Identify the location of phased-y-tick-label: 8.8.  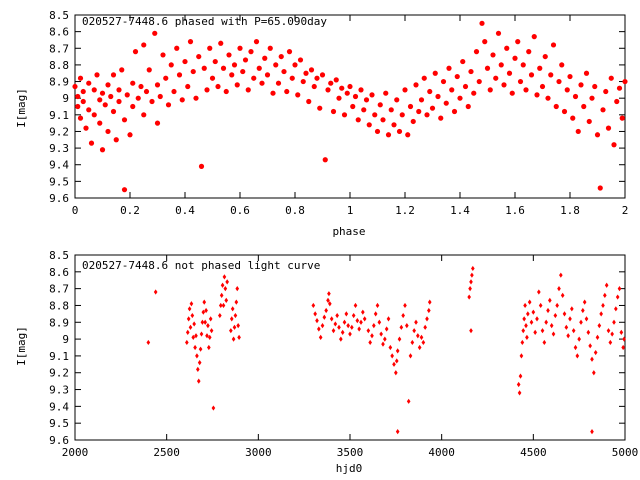
(59, 65).